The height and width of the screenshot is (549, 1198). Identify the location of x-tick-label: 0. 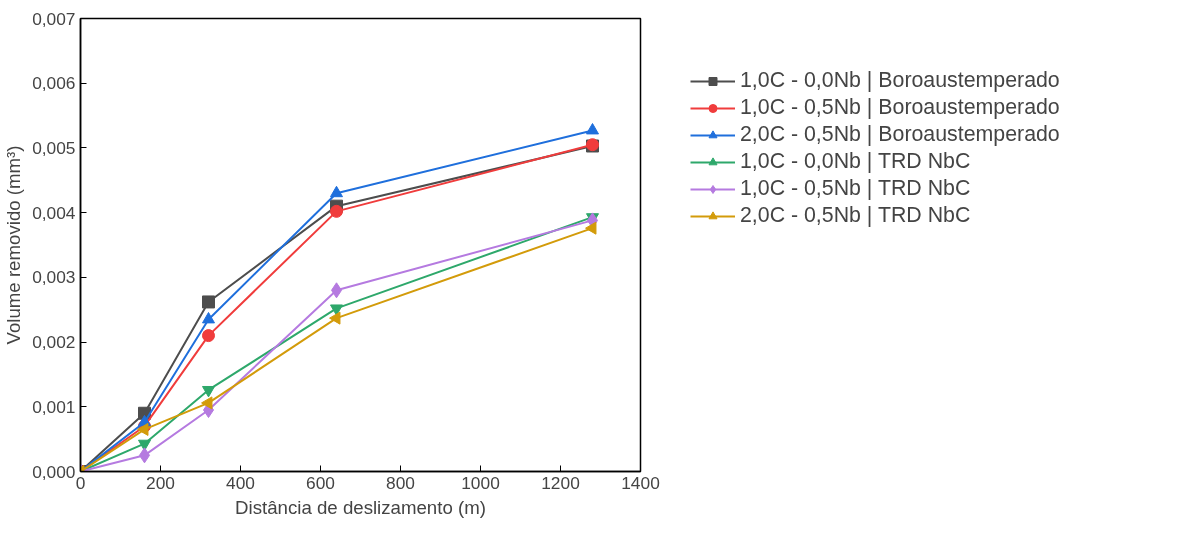
(80, 482).